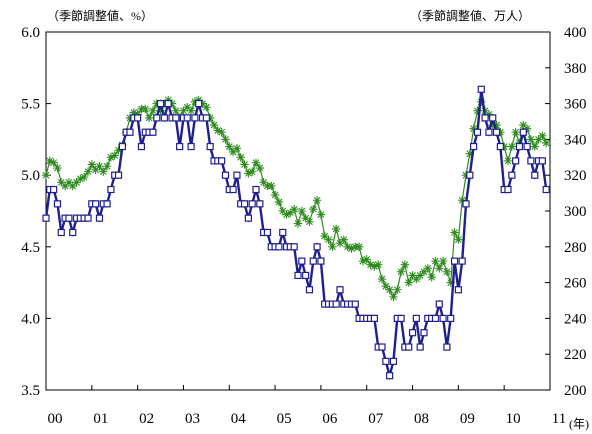 Image resolution: width=592 pixels, height=434 pixels. Describe the element at coordinates (146, 419) in the screenshot. I see `x-tick-label: 02` at that location.